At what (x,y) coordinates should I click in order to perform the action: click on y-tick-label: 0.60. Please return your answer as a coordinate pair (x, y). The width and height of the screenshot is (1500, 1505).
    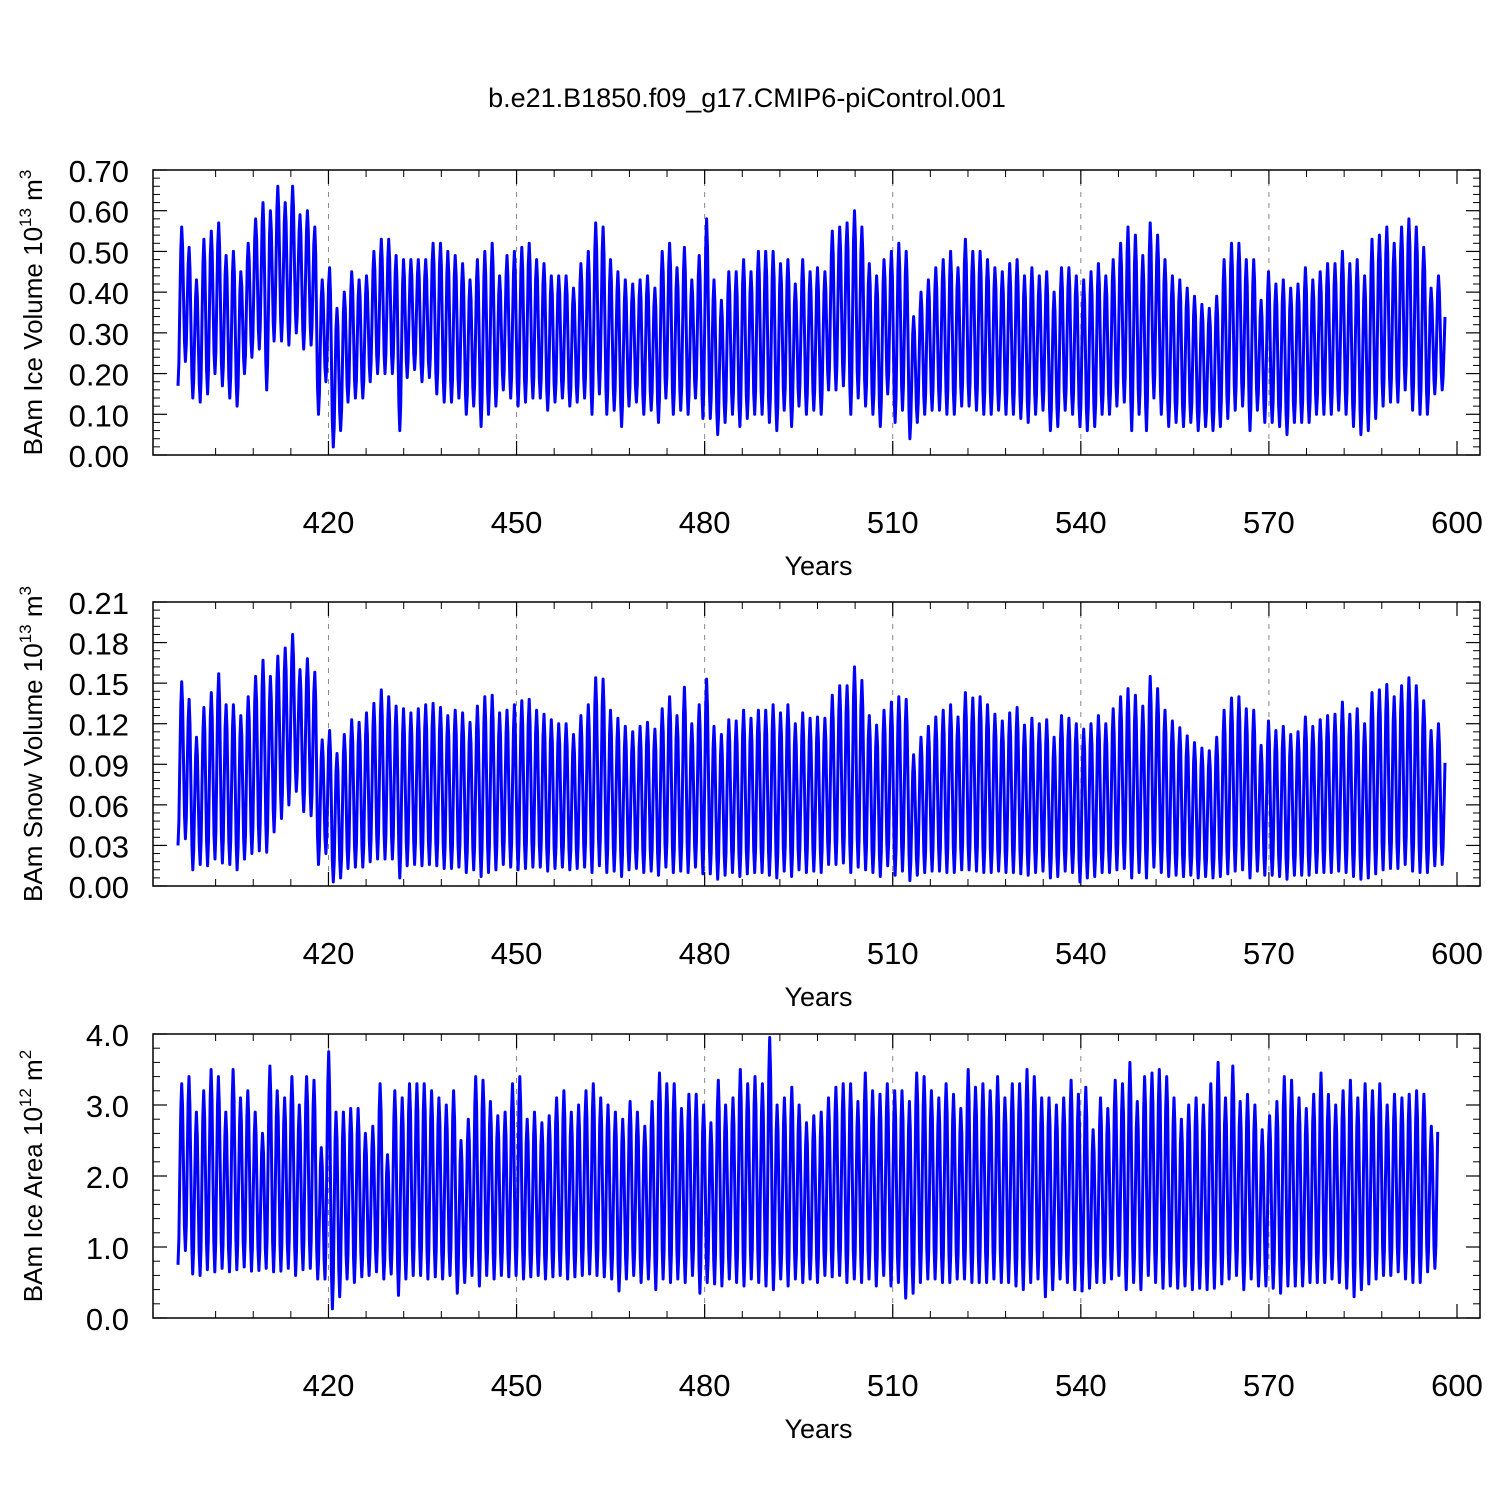
    Looking at the image, I should click on (99, 212).